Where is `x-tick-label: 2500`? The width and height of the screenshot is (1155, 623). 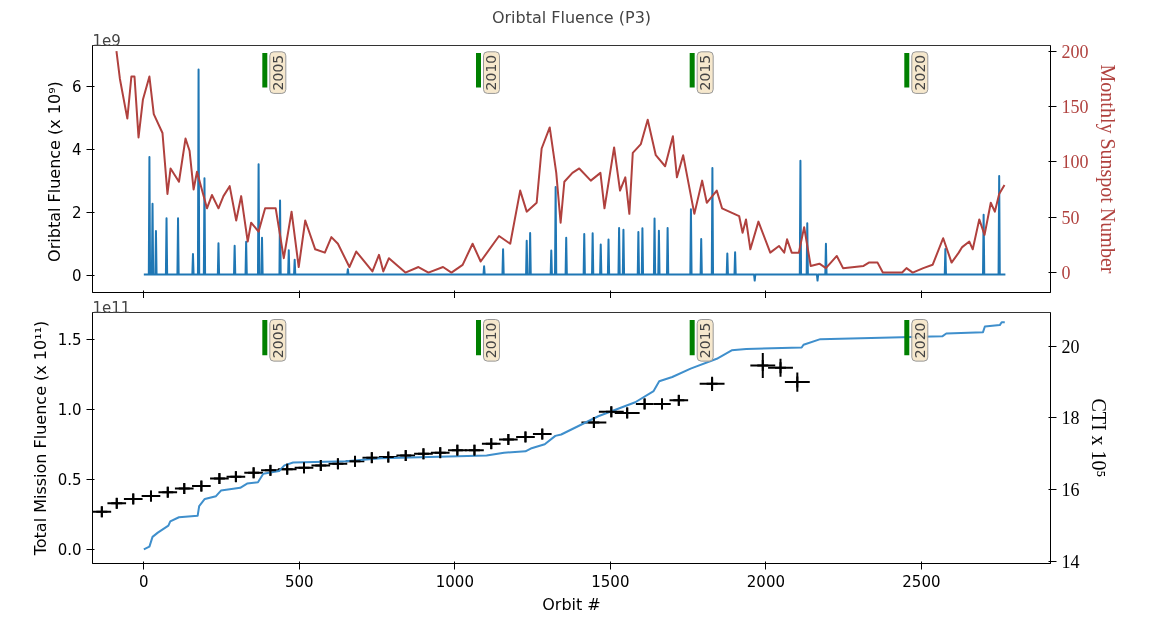 x-tick-label: 2500 is located at coordinates (921, 581).